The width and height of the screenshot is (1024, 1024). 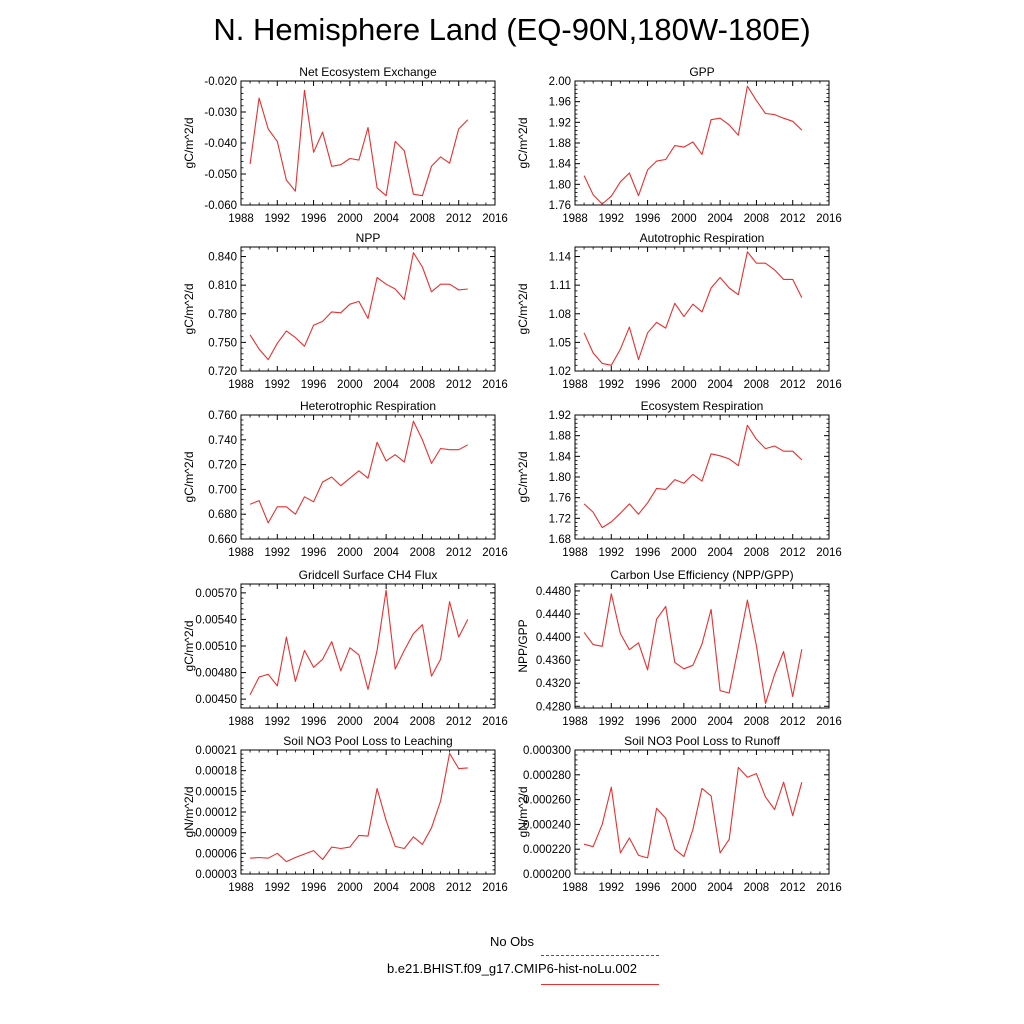 I want to click on y-tick-label: 0.000200, so click(x=547, y=875).